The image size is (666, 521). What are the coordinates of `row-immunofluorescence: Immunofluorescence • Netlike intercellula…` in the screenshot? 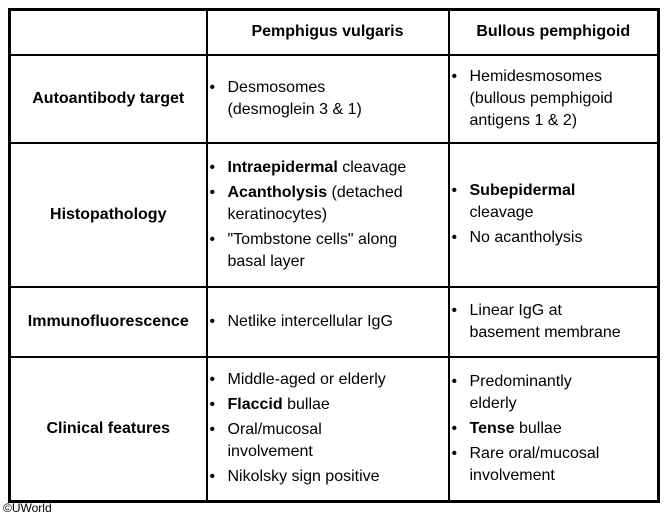 It's located at (334, 321).